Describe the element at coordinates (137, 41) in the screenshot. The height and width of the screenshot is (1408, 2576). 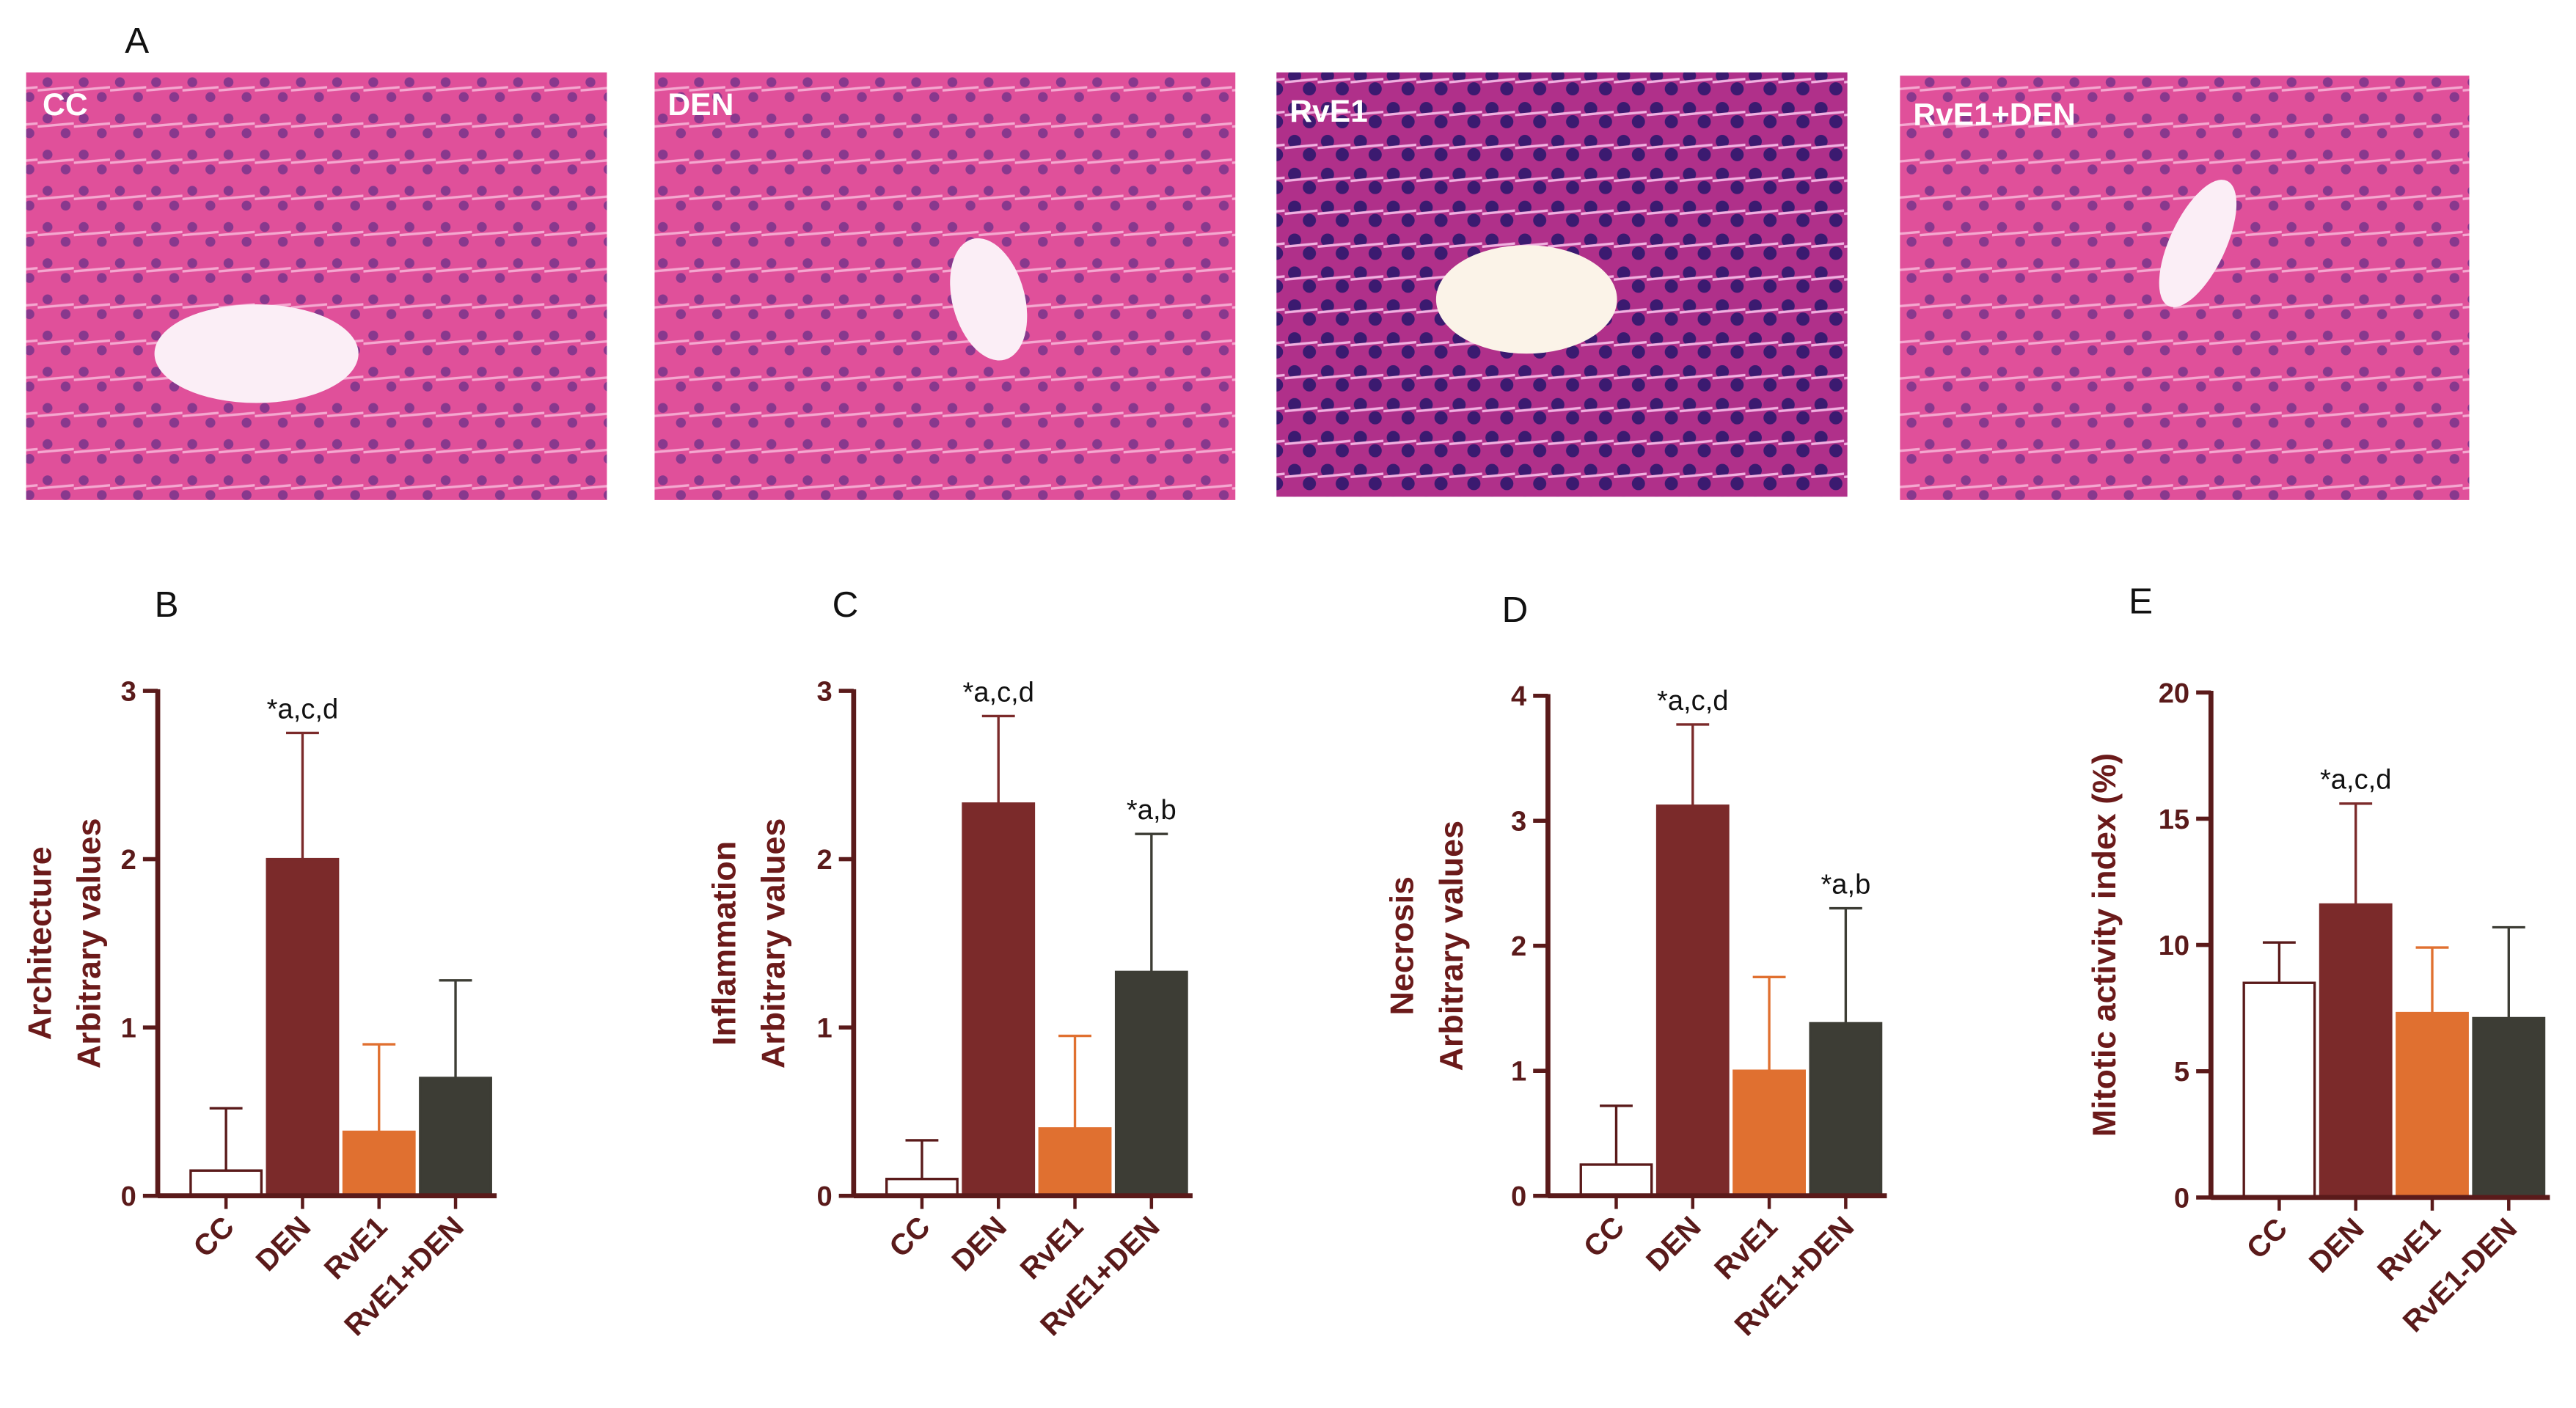
I see `panel-label: A` at that location.